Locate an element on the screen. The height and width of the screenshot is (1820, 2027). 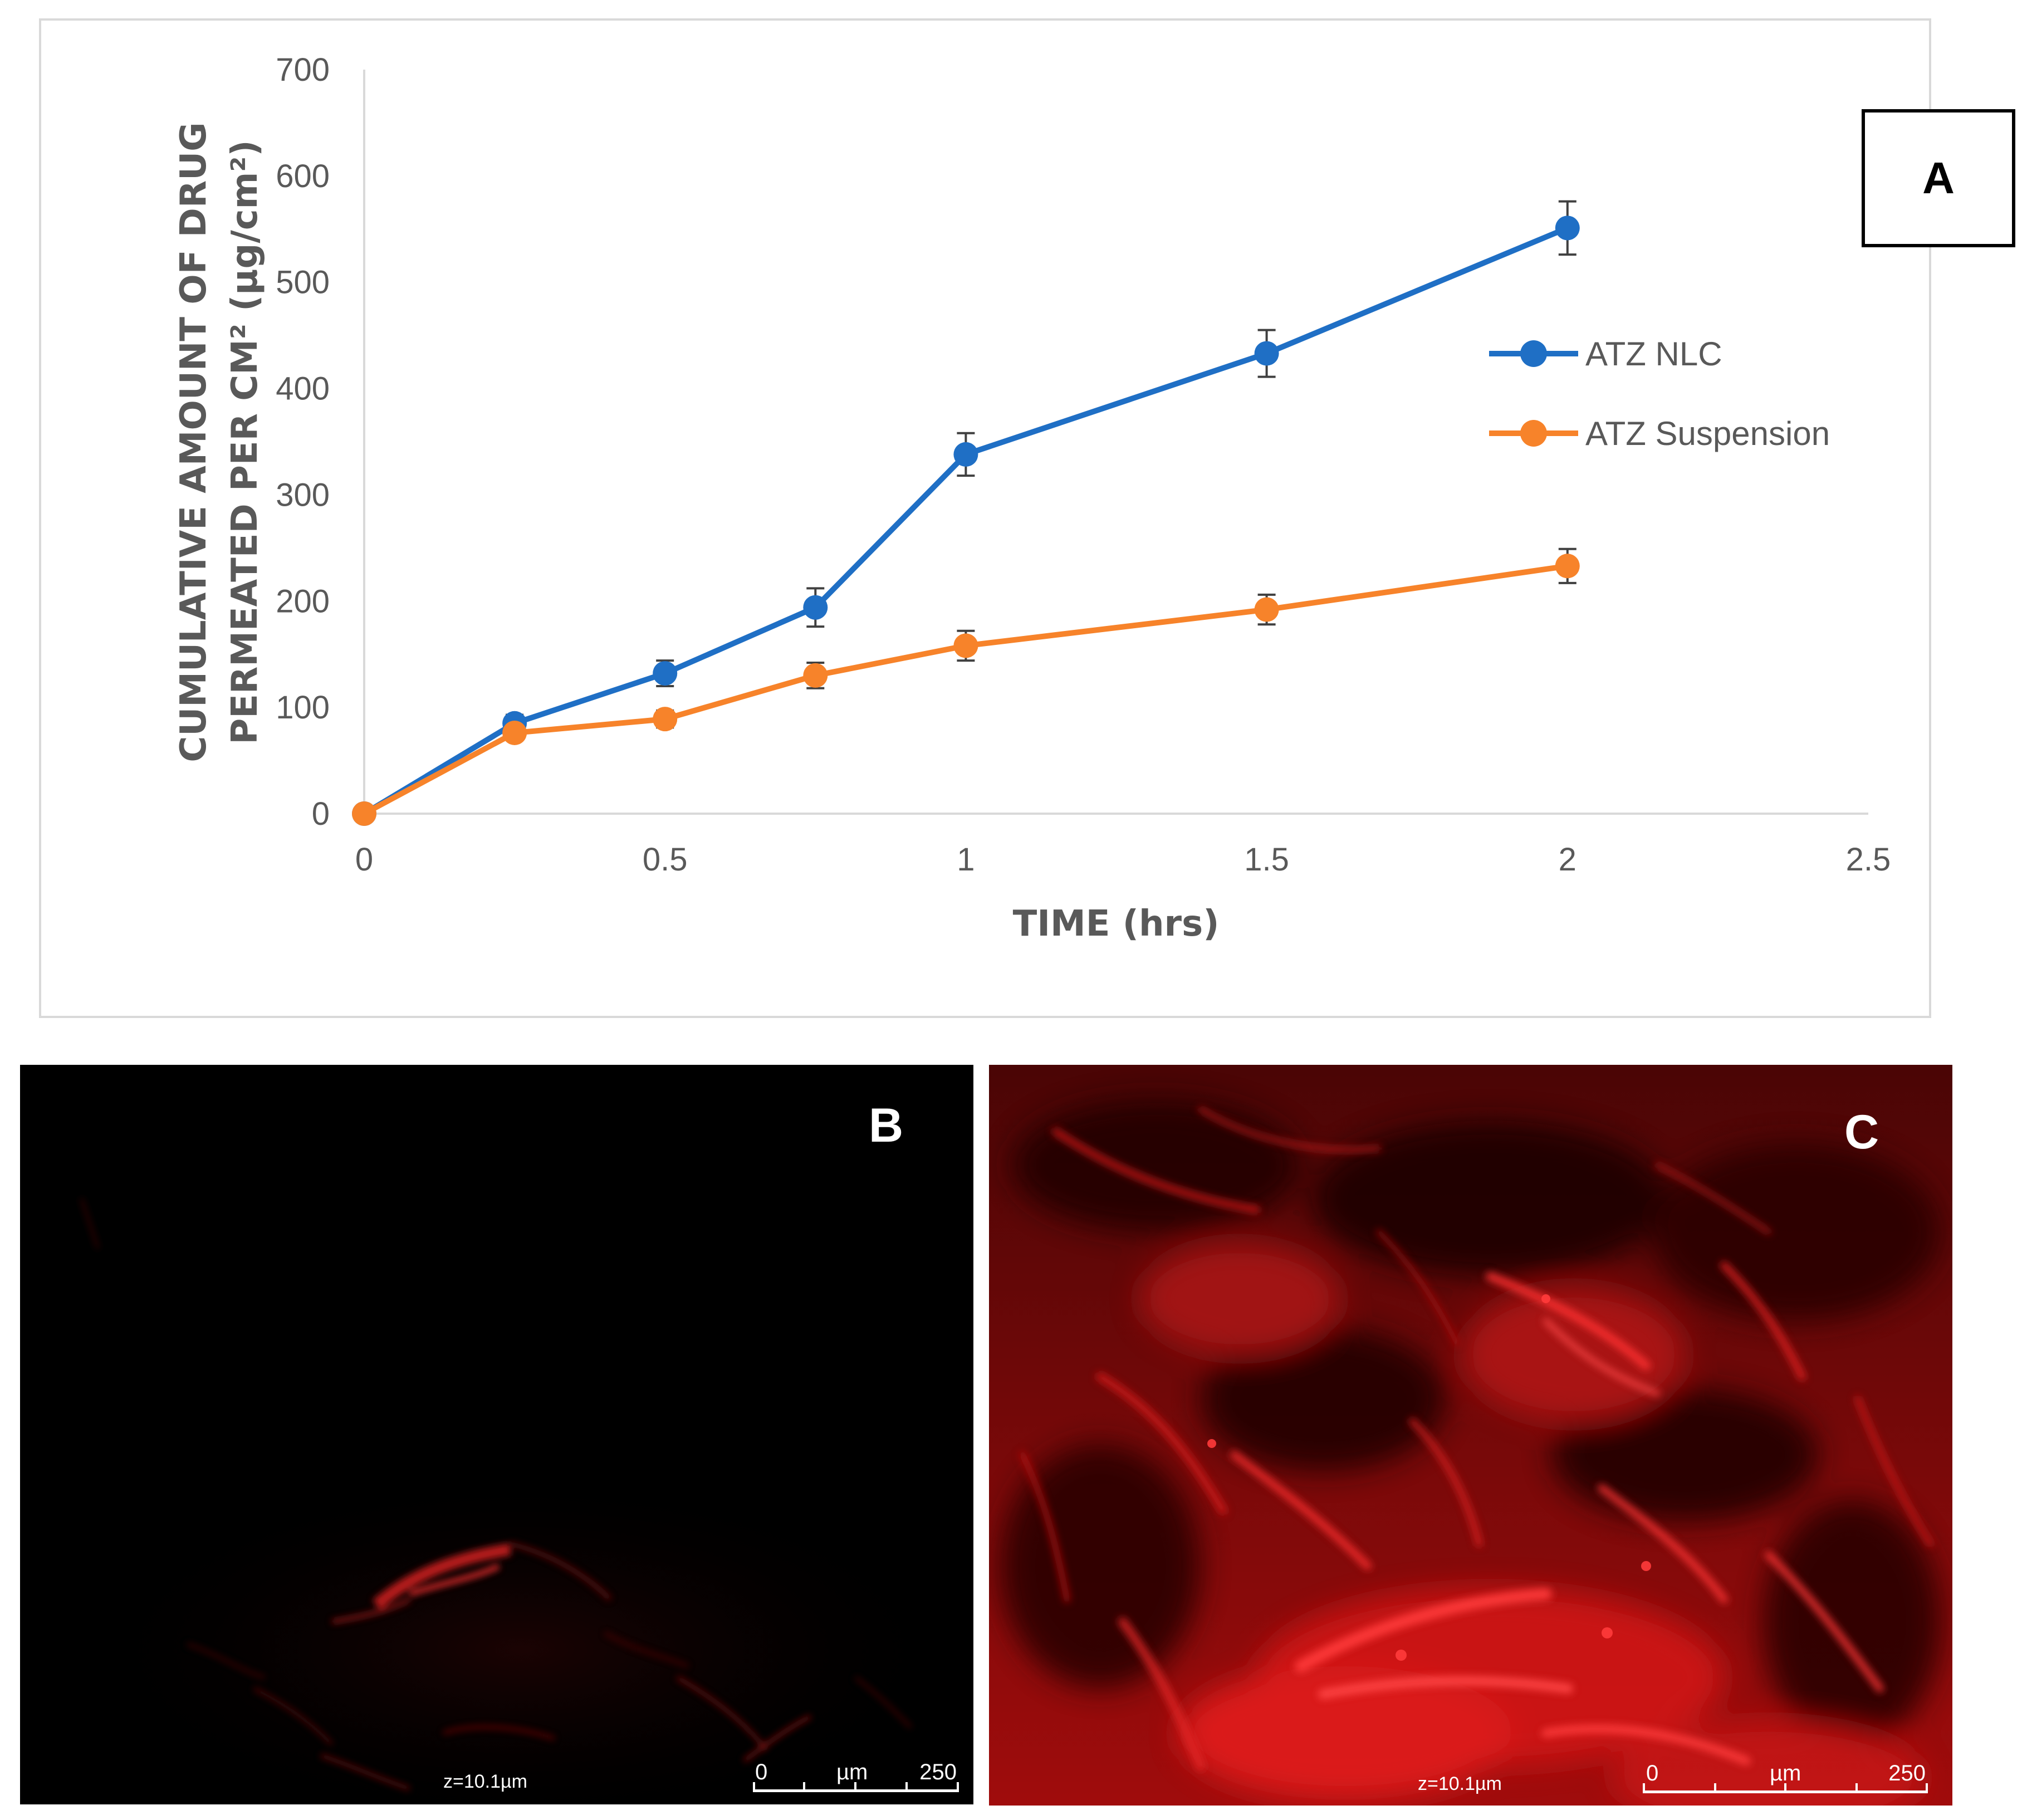
micrograph-b-scale-bar: 0 µm 250 is located at coordinates (856, 1779).